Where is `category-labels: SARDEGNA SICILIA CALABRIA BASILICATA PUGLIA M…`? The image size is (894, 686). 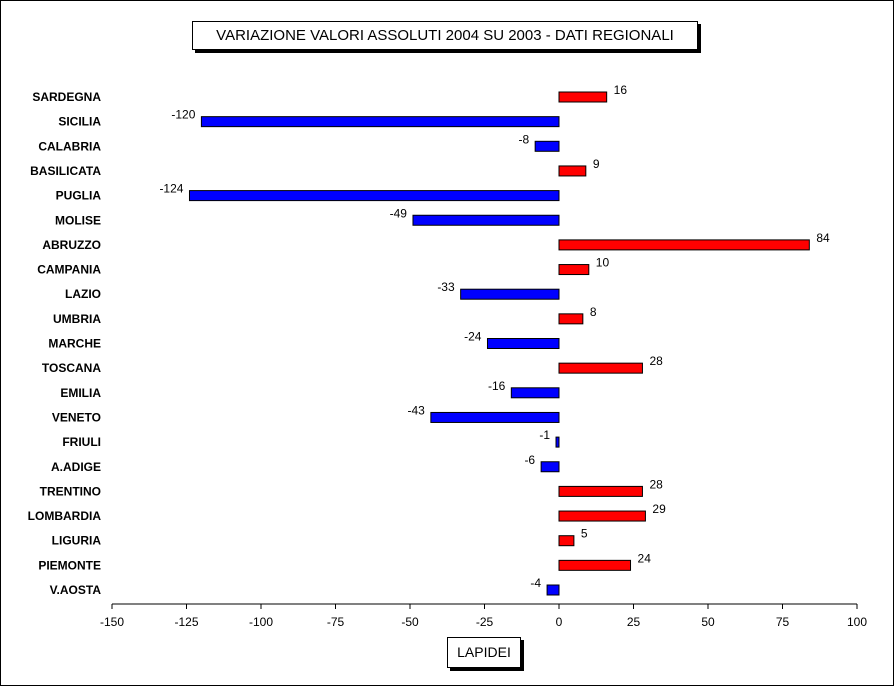
category-labels: SARDEGNA SICILIA CALABRIA BASILICATA PUGLIA M… is located at coordinates (65, 343).